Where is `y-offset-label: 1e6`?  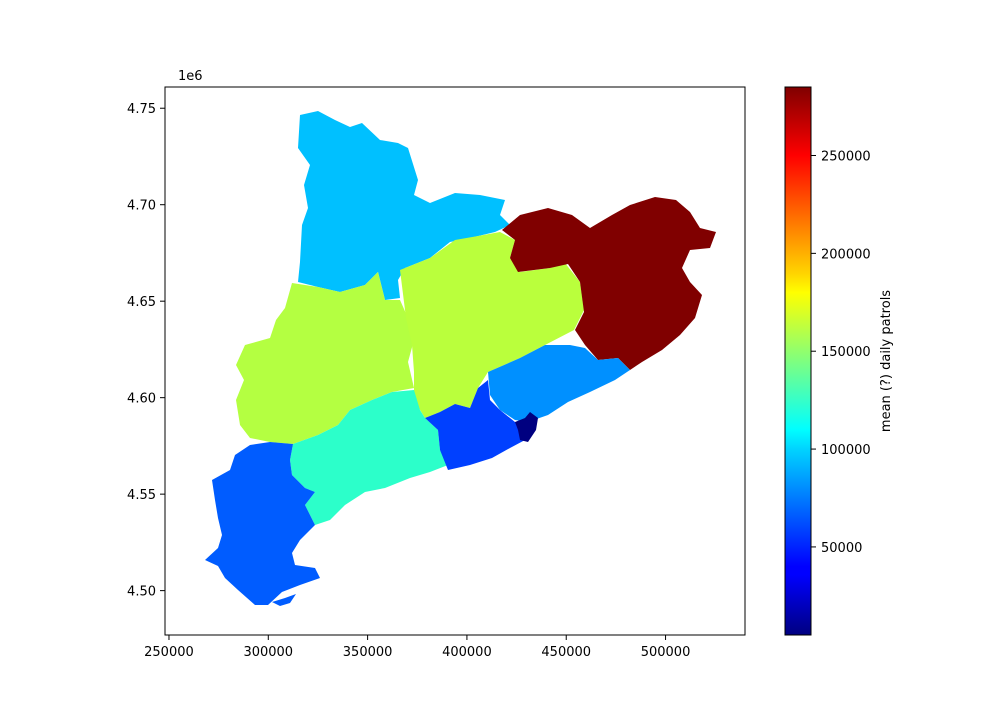 y-offset-label: 1e6 is located at coordinates (190, 76).